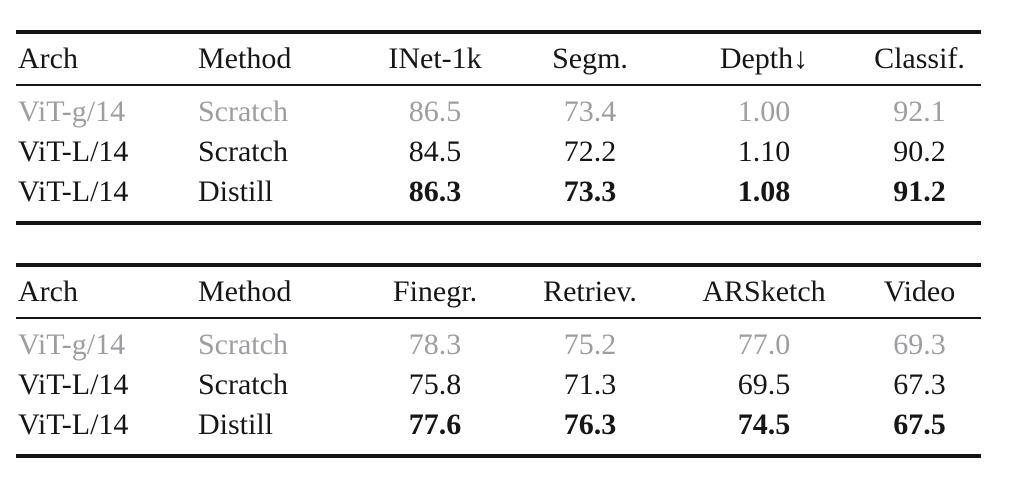 This screenshot has height=481, width=1024. What do you see at coordinates (590, 191) in the screenshot?
I see `metric-cell: 73.3` at bounding box center [590, 191].